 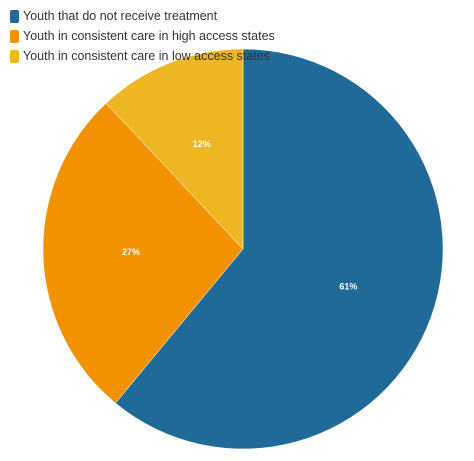 I want to click on pie-slice-low-access, so click(x=174, y=149).